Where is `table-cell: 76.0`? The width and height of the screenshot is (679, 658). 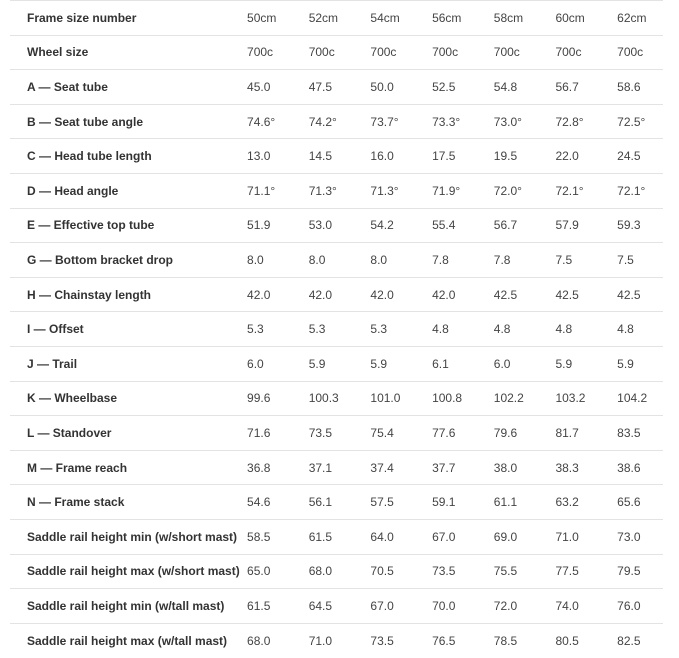
table-cell: 76.0 is located at coordinates (636, 606).